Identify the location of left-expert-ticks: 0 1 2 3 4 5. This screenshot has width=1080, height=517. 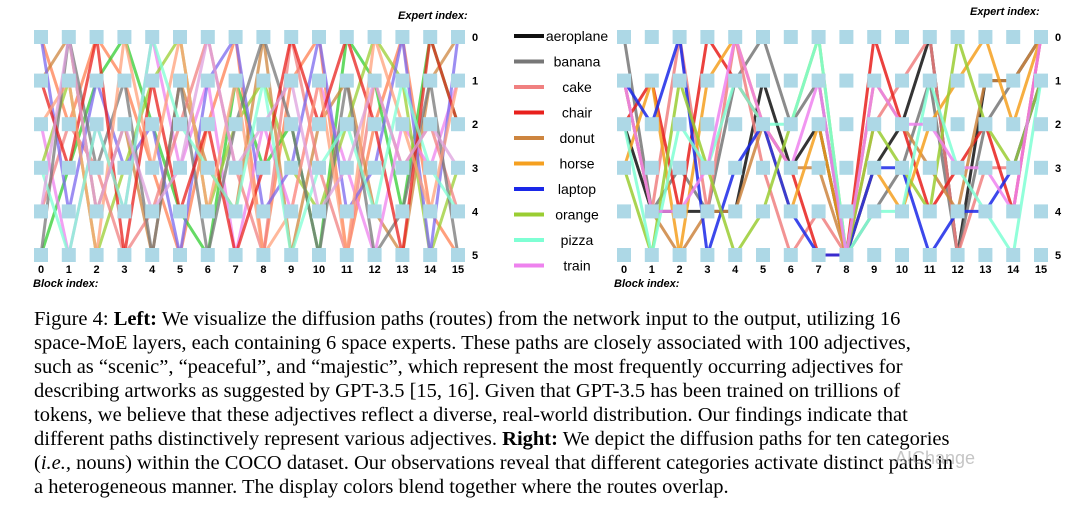
(475, 147).